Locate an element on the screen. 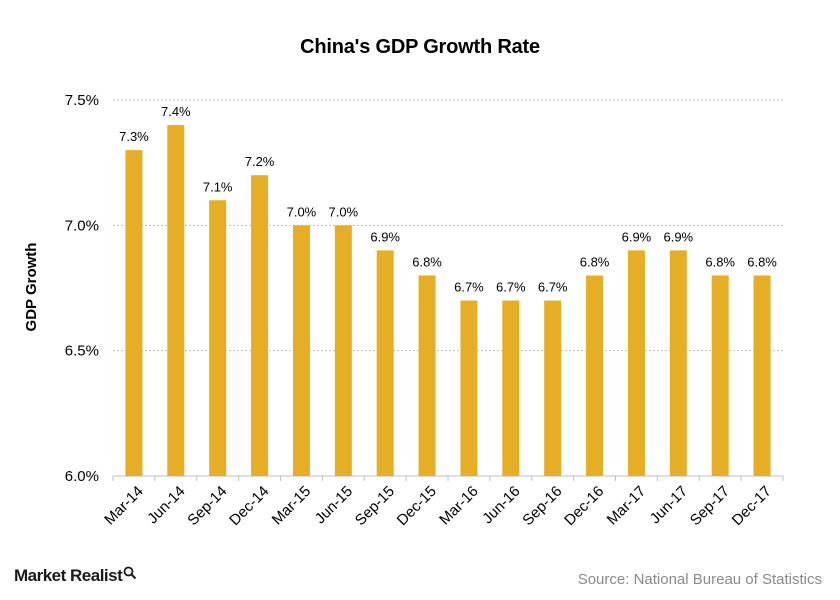 The width and height of the screenshot is (840, 600). brand-logo: Market Realist is located at coordinates (75, 576).